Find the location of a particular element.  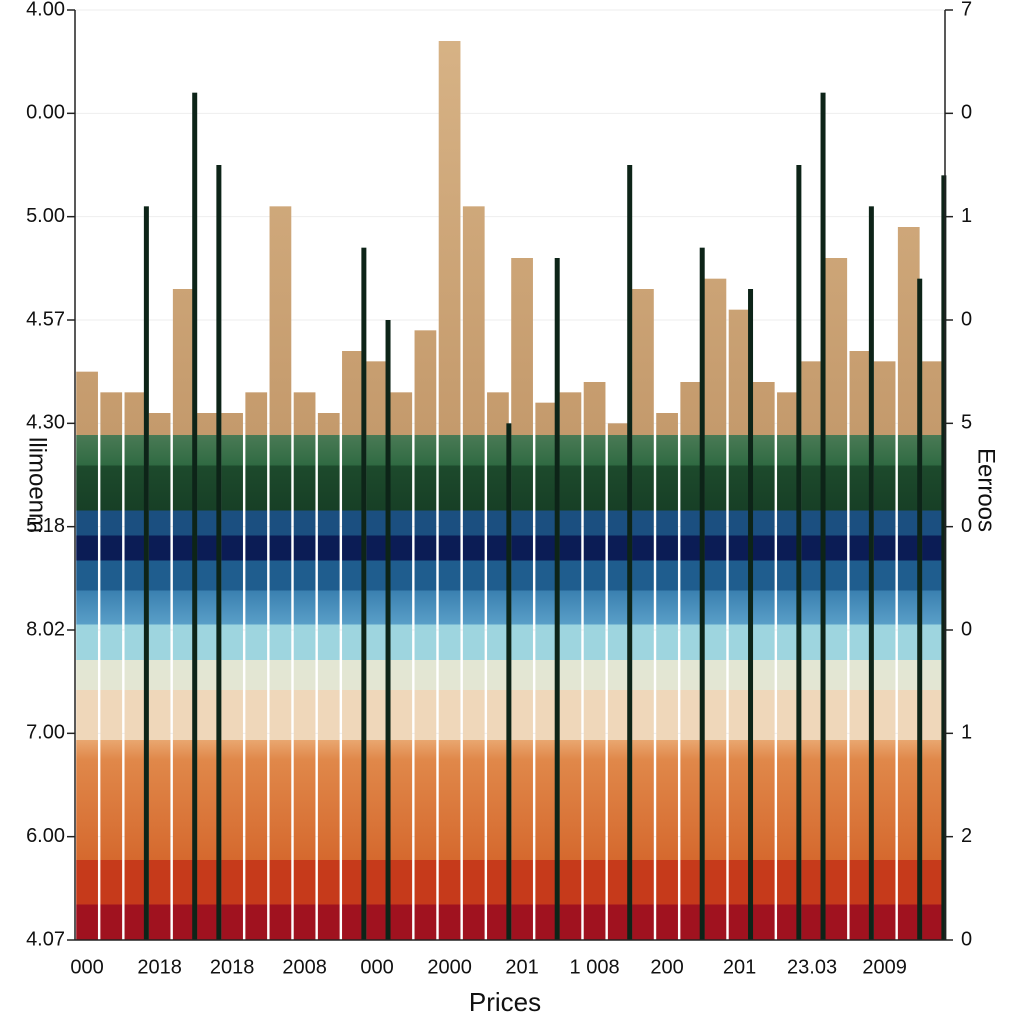

x-tick-label: 200 is located at coordinates (666, 967).